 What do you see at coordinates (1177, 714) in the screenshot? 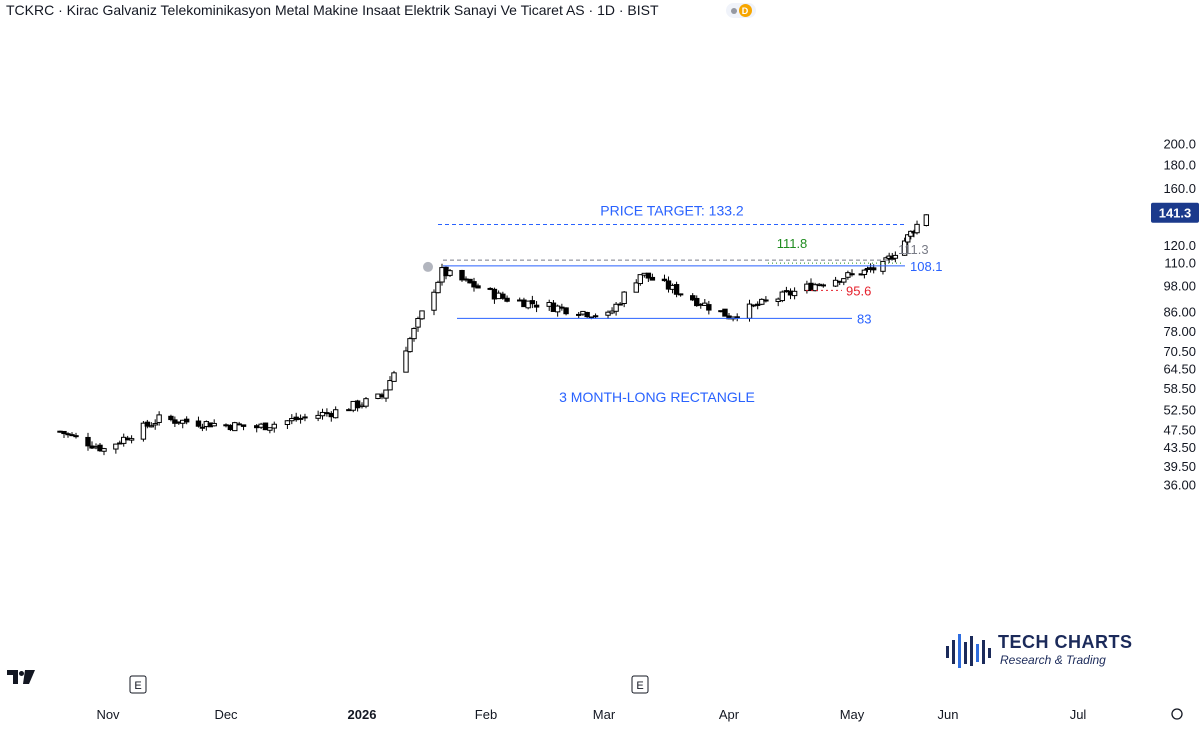
I see `gear-icon` at bounding box center [1177, 714].